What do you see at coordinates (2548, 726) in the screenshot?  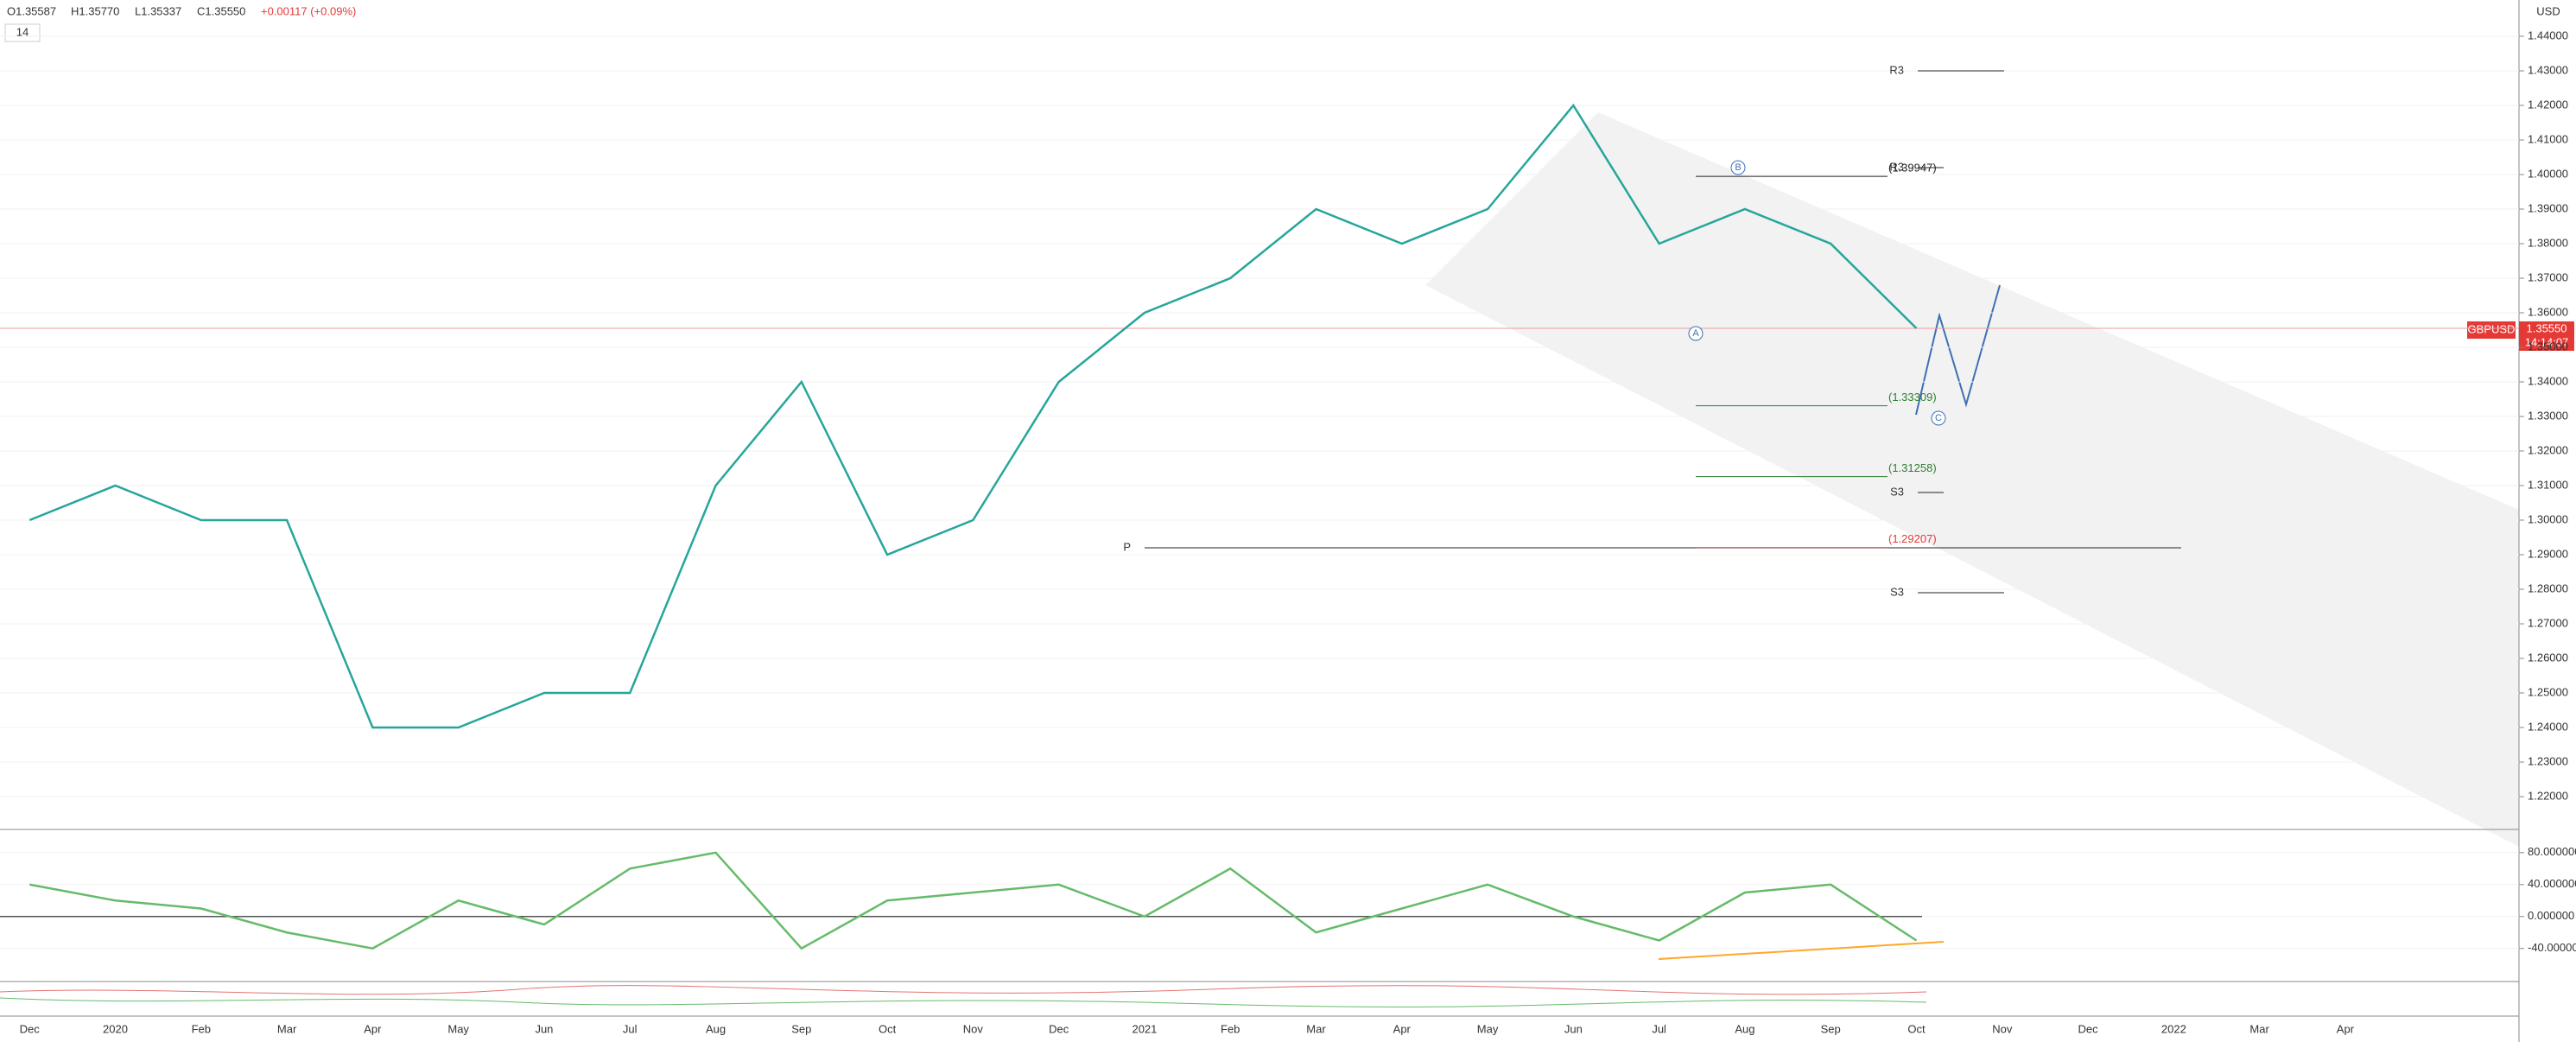 I see `y-tick-label: 1.24000` at bounding box center [2548, 726].